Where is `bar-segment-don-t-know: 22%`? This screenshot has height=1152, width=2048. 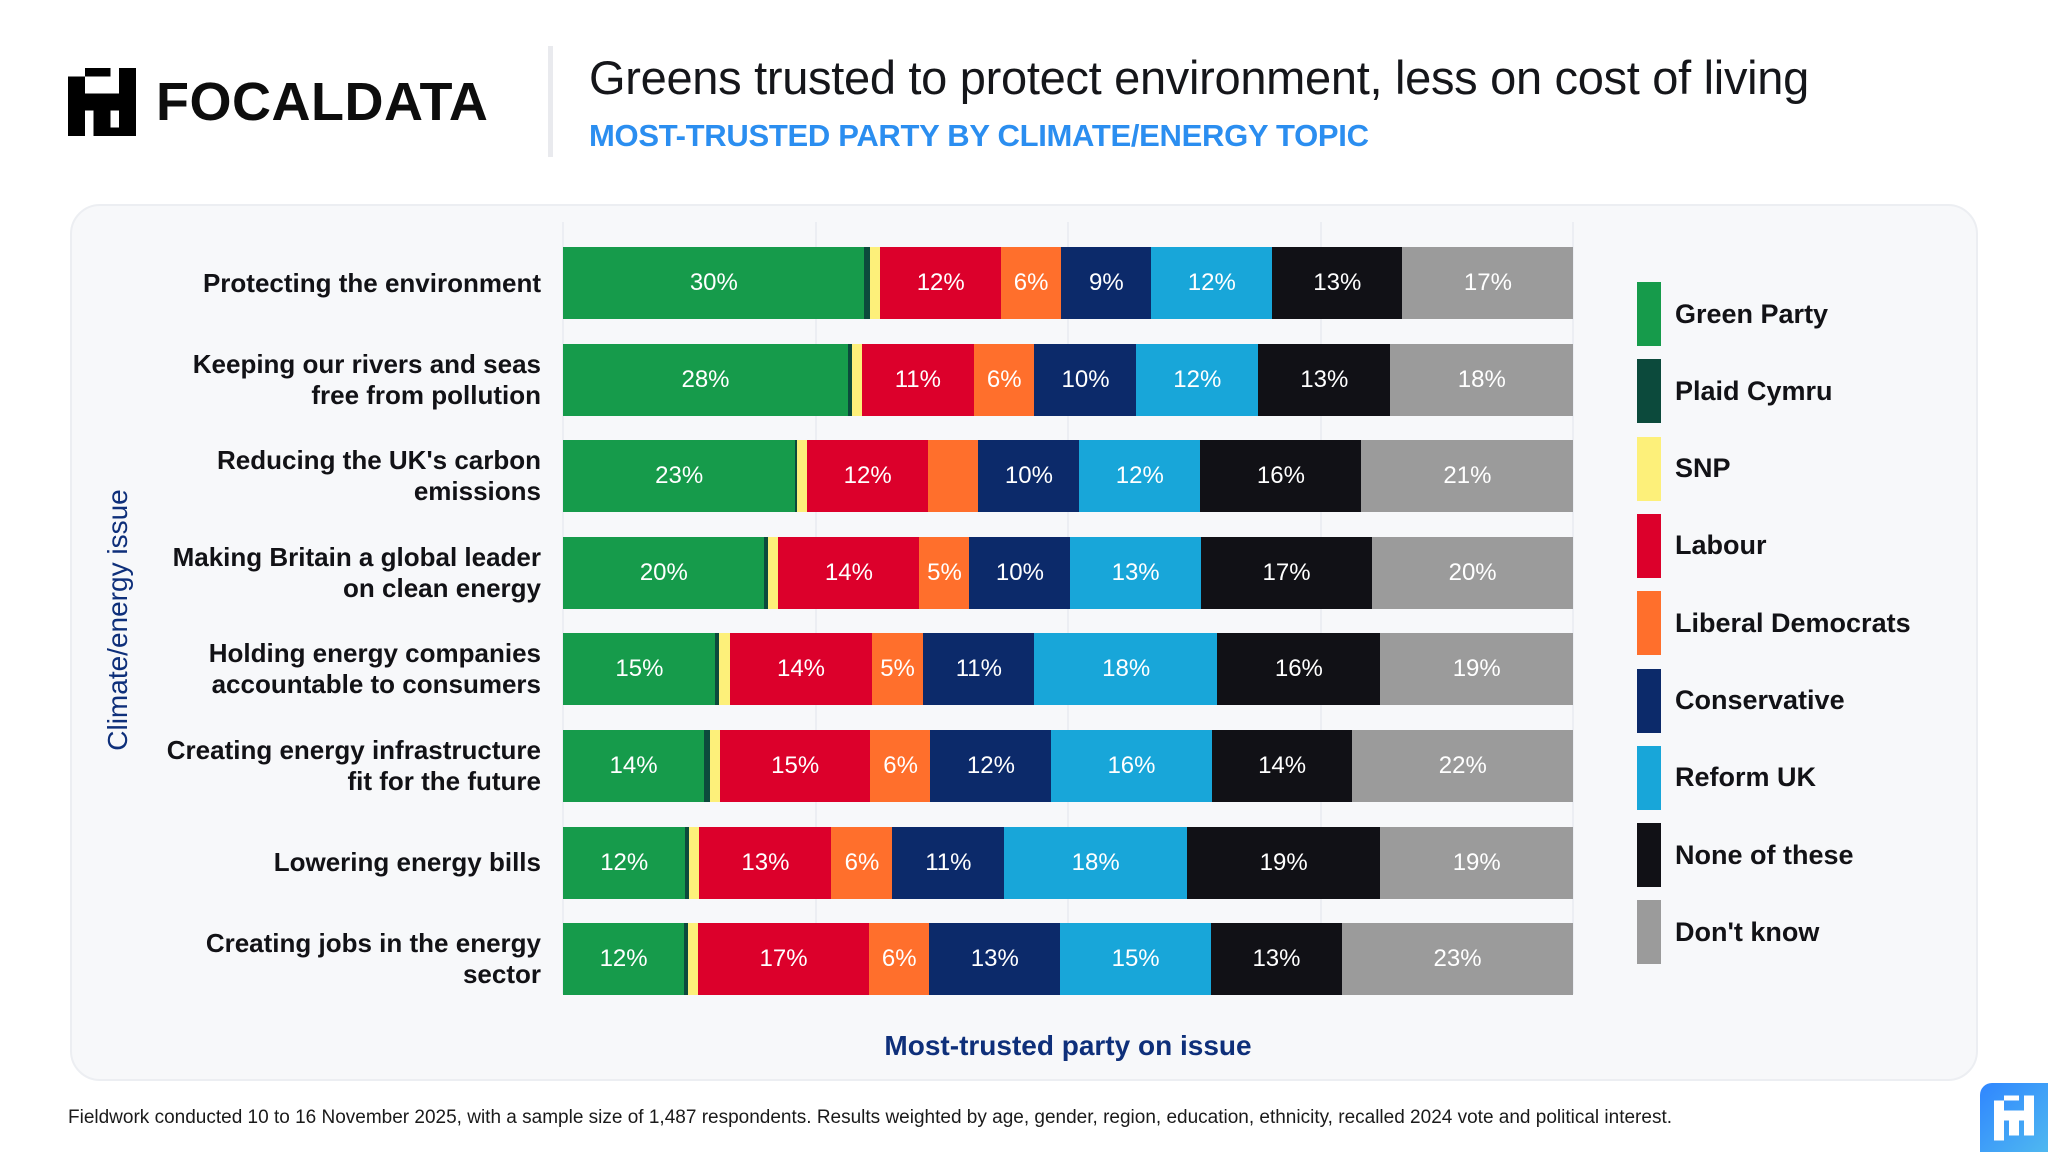
bar-segment-don-t-know: 22% is located at coordinates (1463, 766).